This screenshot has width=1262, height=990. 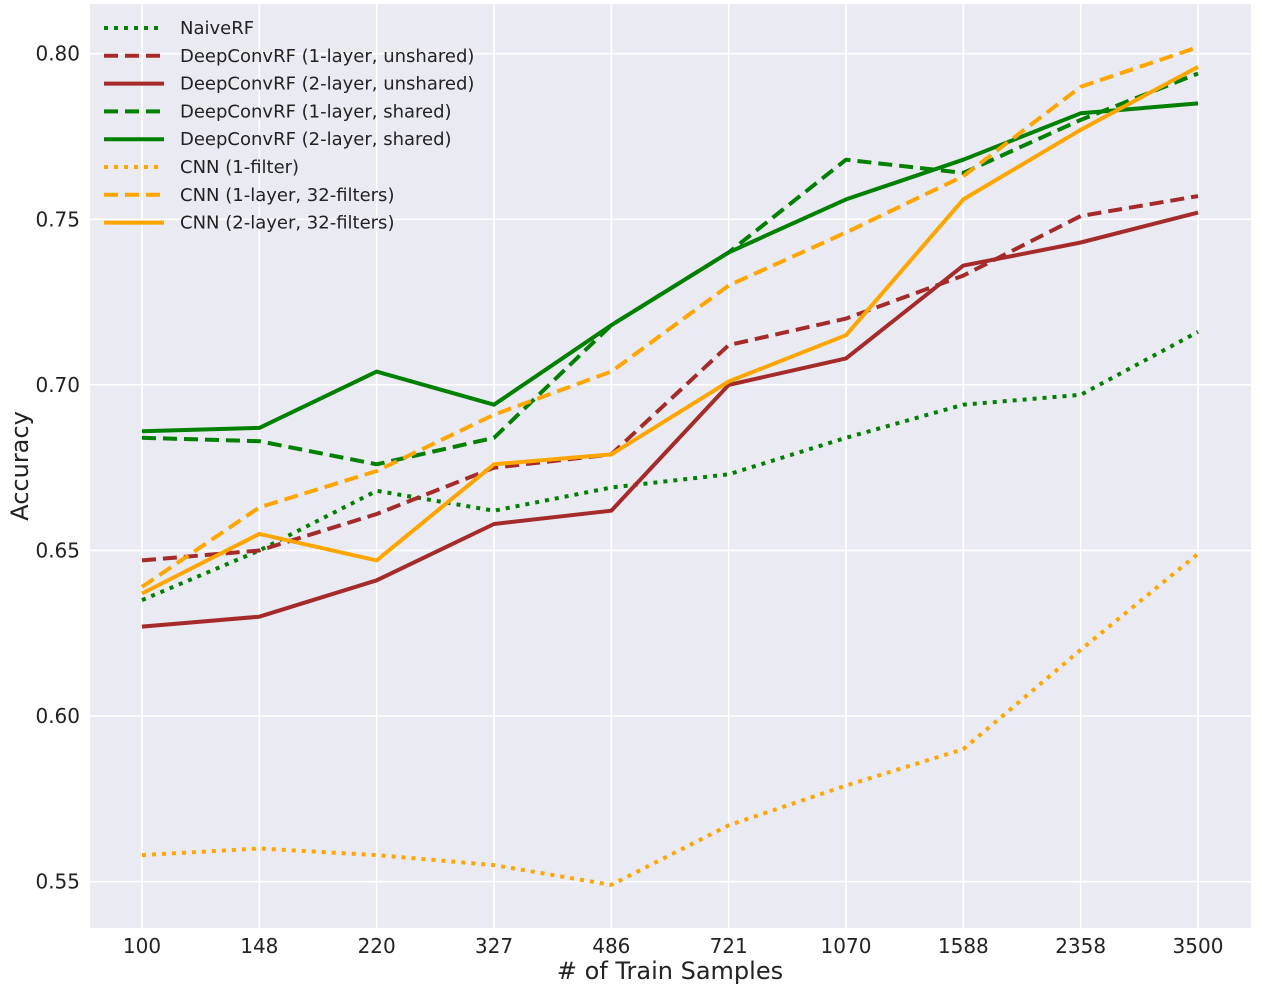 What do you see at coordinates (287, 223) in the screenshot?
I see `legend-label: CNN (2-layer, 32-filters)` at bounding box center [287, 223].